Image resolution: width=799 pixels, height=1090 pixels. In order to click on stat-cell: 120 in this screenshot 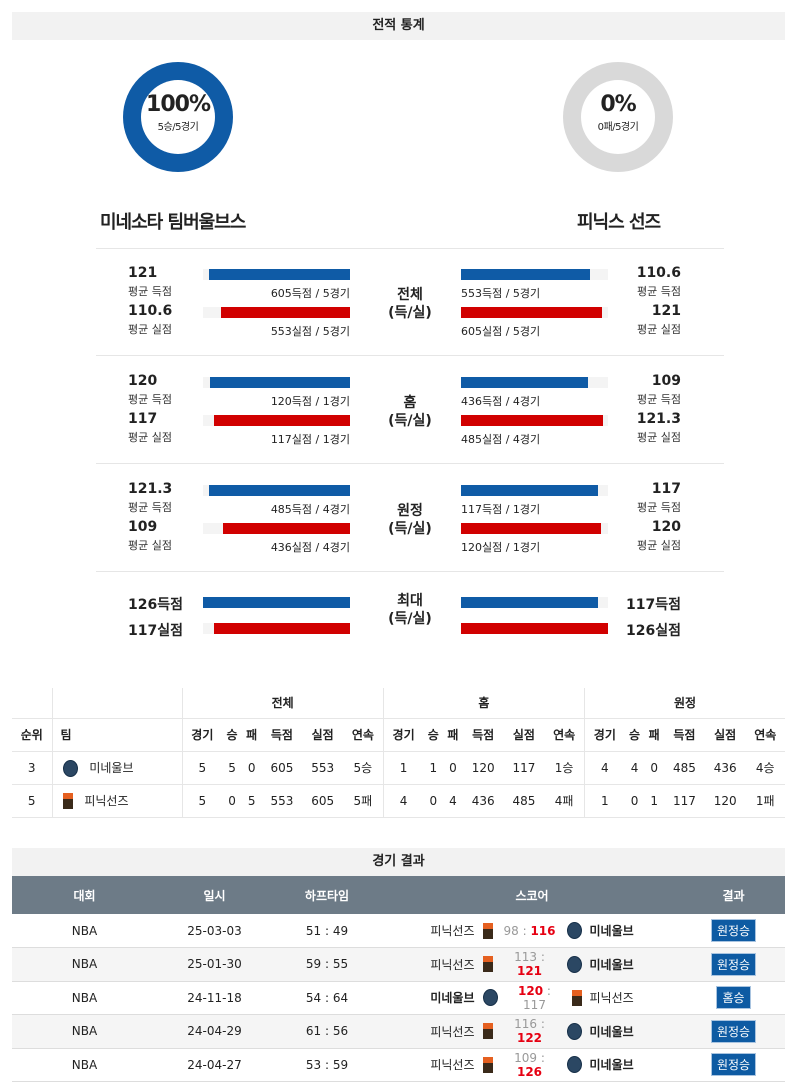, I will do `click(483, 768)`.